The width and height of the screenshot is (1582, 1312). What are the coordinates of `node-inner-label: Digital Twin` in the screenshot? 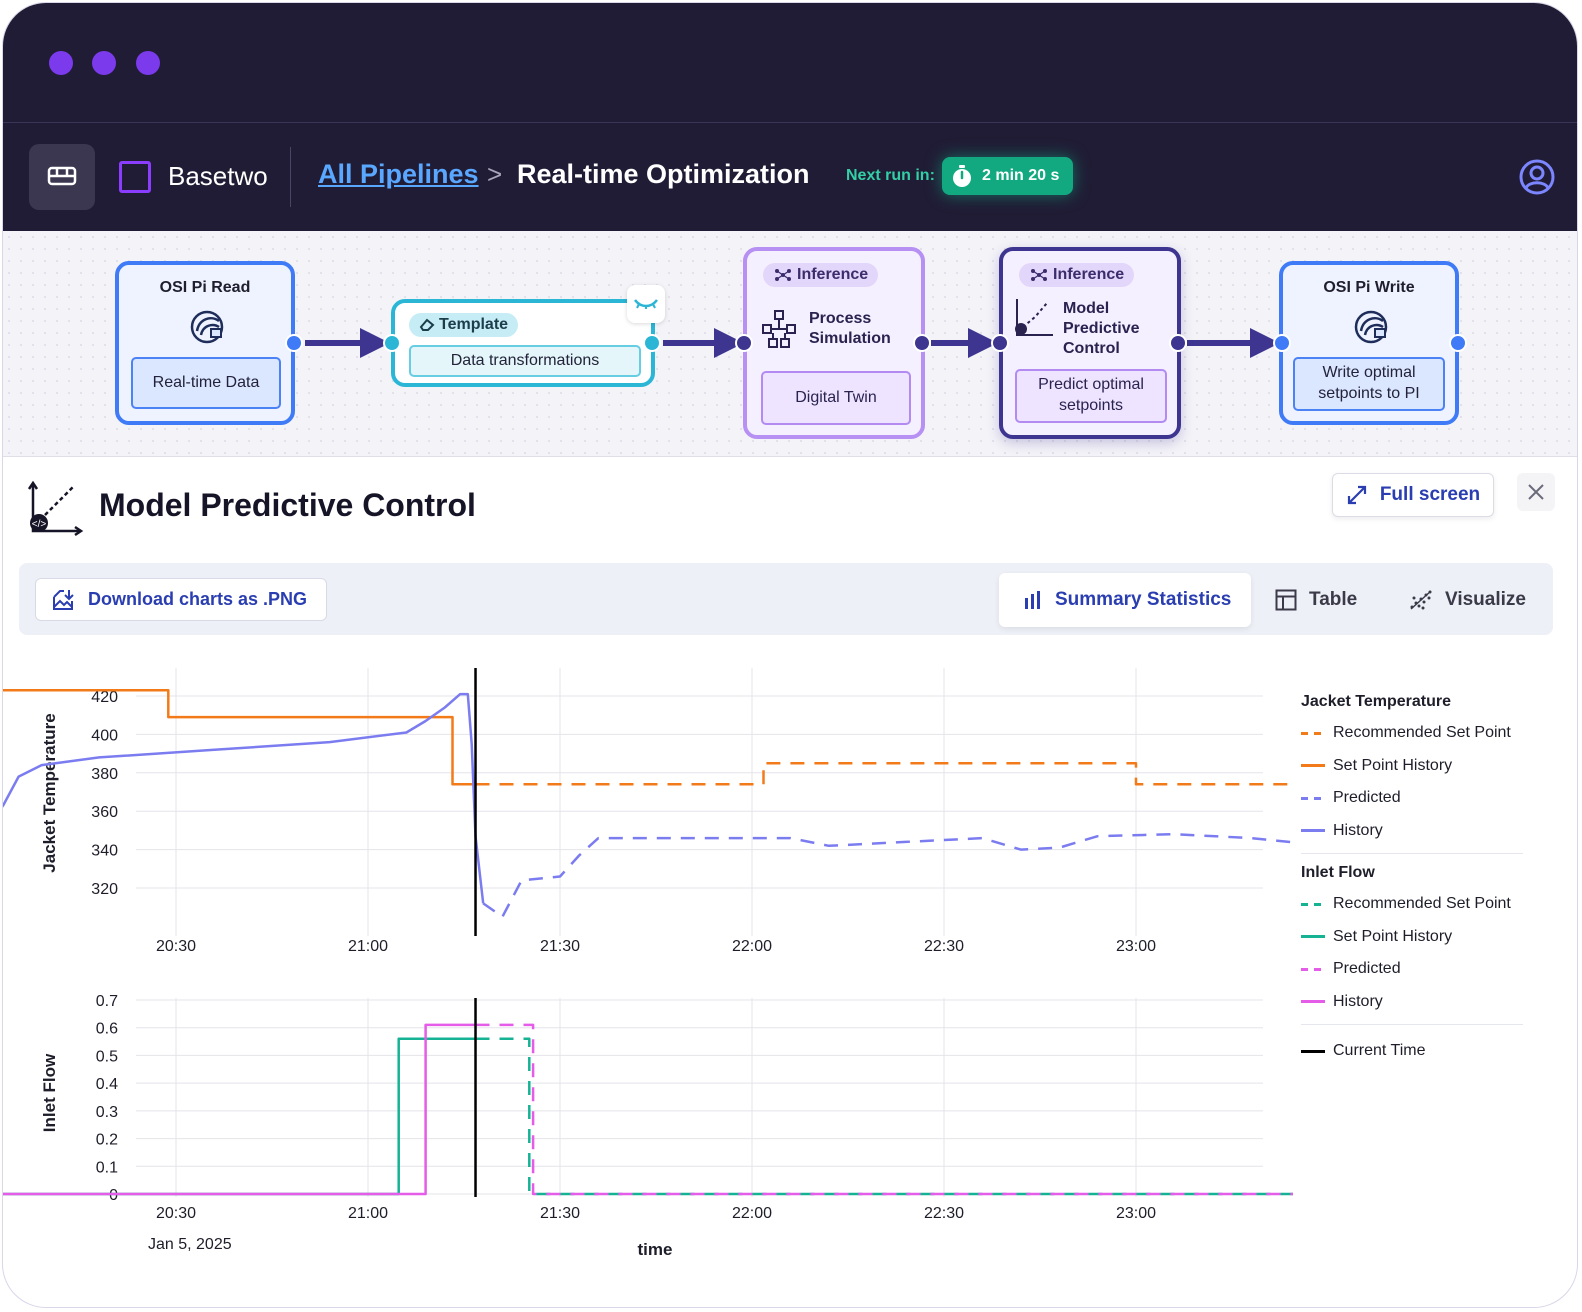 It's located at (836, 398).